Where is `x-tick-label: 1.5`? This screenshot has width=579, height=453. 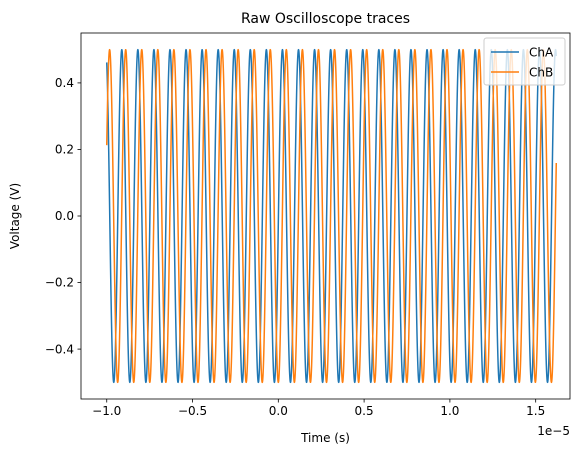
x-tick-label: 1.5 is located at coordinates (535, 411).